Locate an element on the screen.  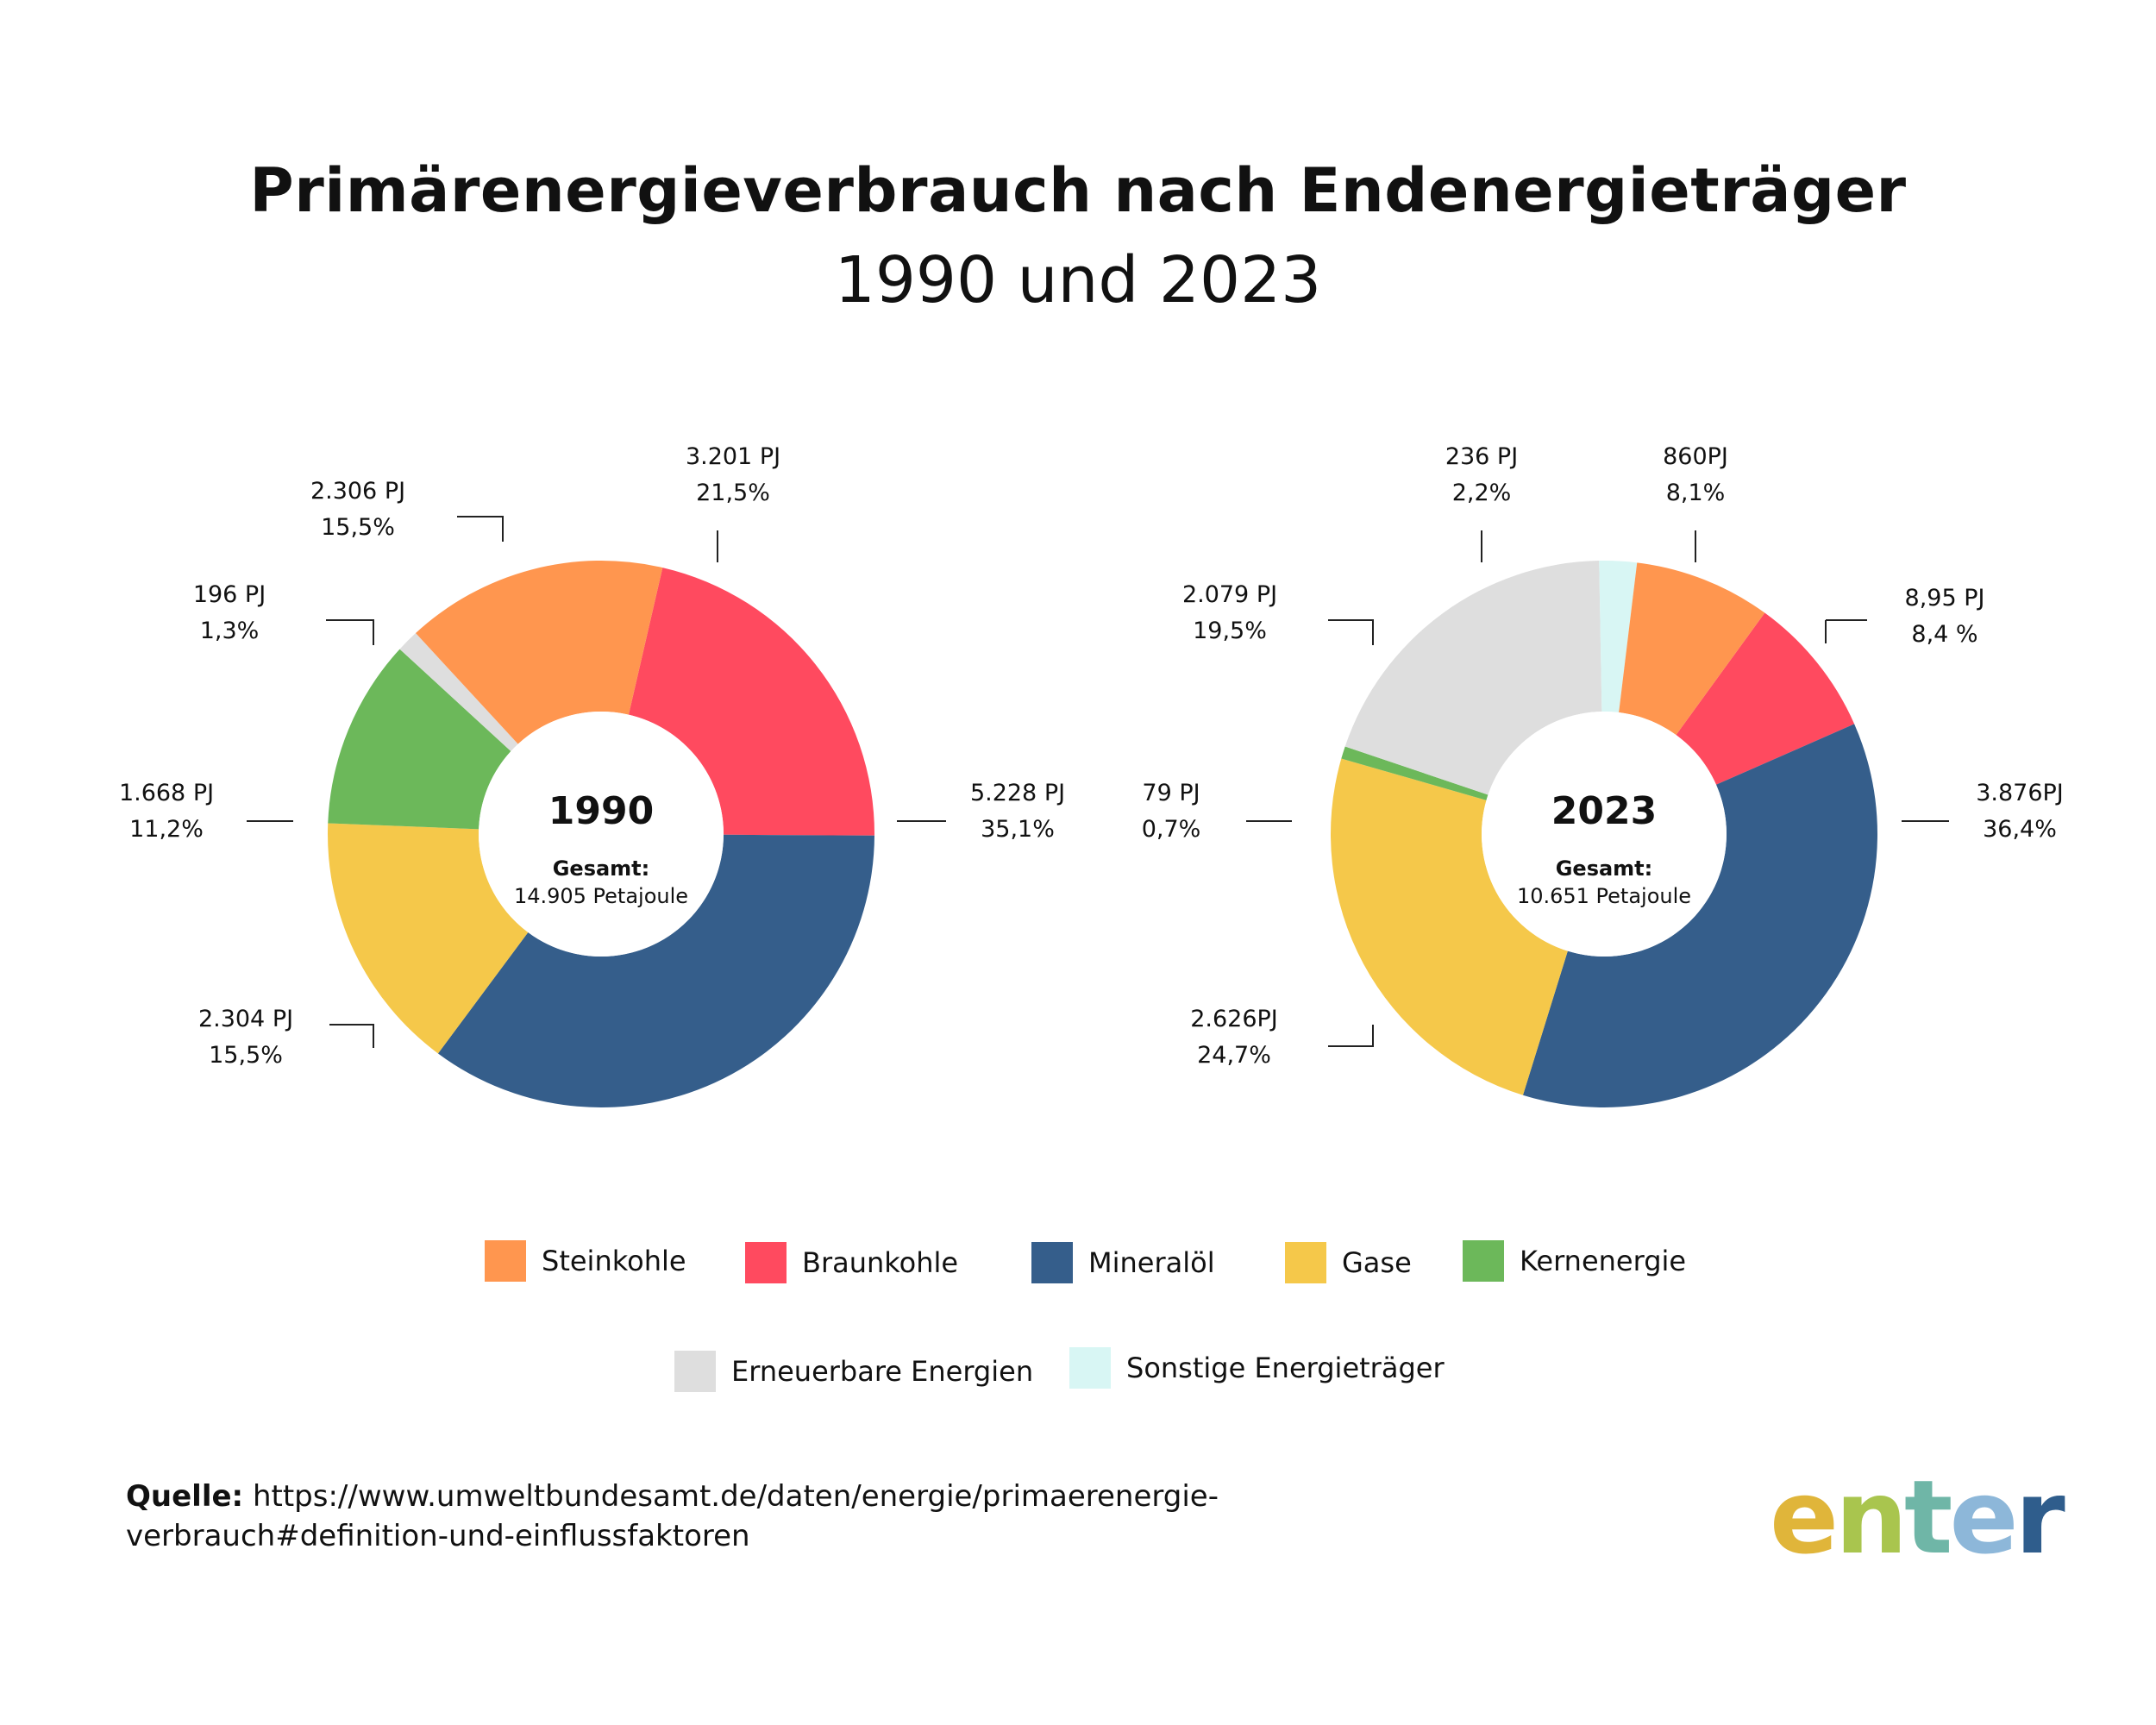
legend-item-gase: Gase is located at coordinates (1348, 1262).